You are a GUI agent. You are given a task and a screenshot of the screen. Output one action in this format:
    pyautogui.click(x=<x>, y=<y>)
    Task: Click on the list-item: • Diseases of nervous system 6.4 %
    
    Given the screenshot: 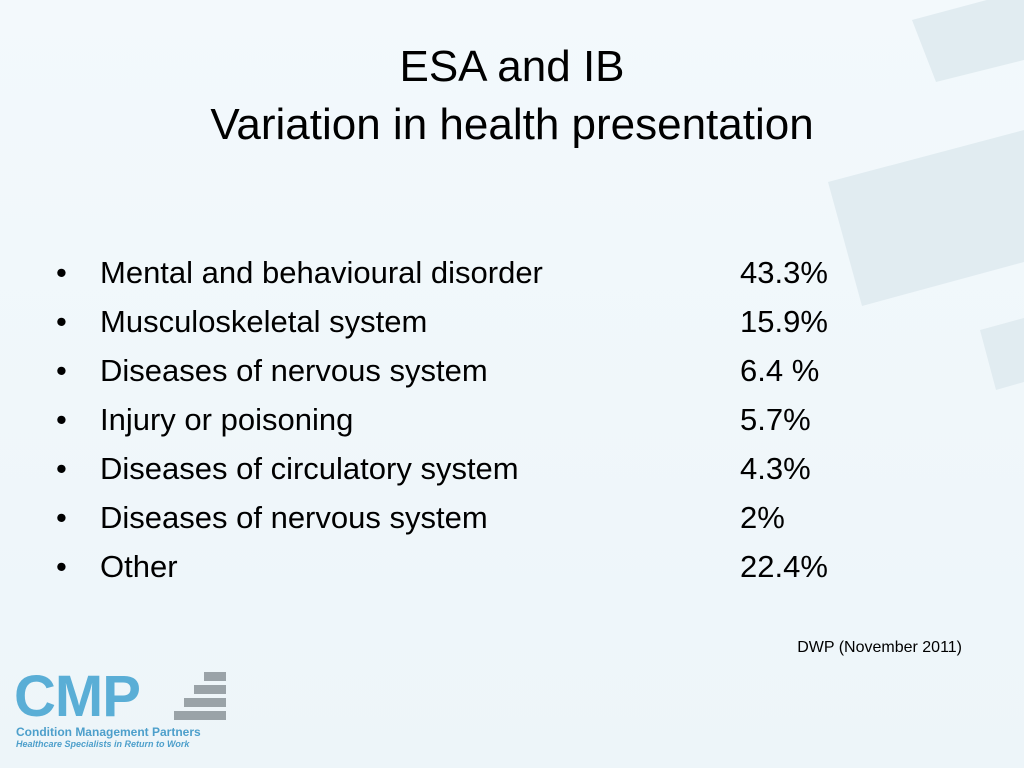 What is the action you would take?
    pyautogui.click(x=466, y=370)
    